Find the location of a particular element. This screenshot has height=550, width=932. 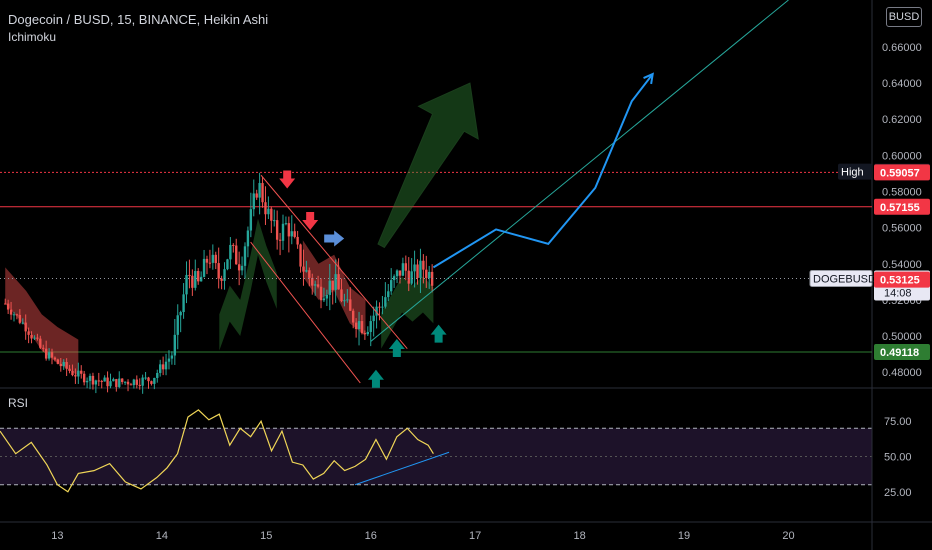

time-axis-label: 18 is located at coordinates (579, 536).